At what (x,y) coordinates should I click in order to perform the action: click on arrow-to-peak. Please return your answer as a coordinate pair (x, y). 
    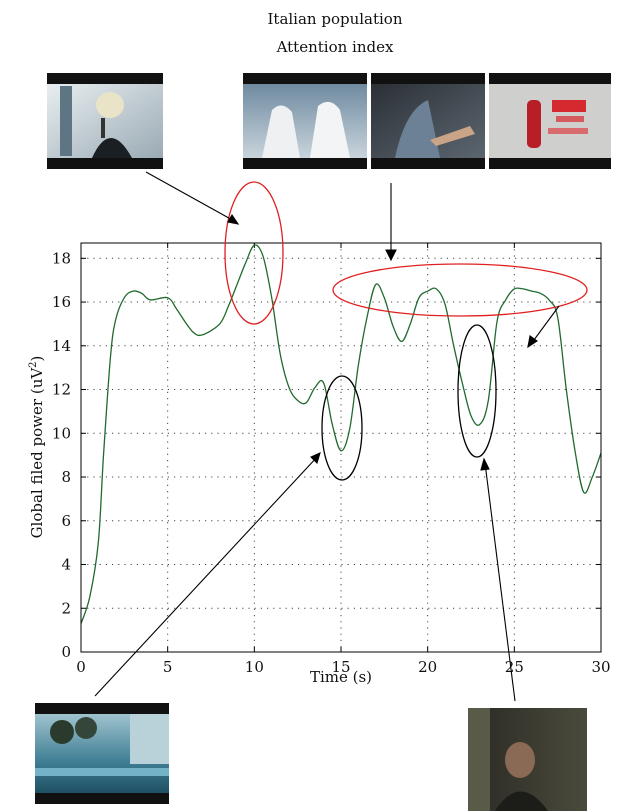
    Looking at the image, I should click on (191, 197).